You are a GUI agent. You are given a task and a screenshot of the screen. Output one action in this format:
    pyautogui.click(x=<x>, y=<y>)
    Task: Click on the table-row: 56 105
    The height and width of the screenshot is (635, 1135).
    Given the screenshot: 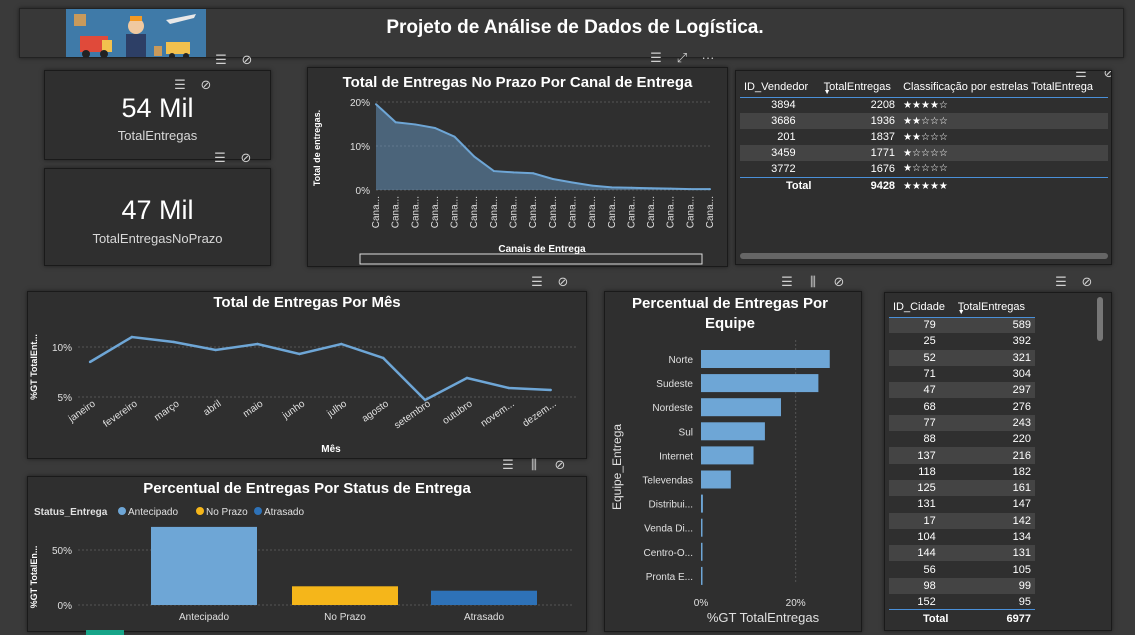 What is the action you would take?
    pyautogui.click(x=962, y=569)
    